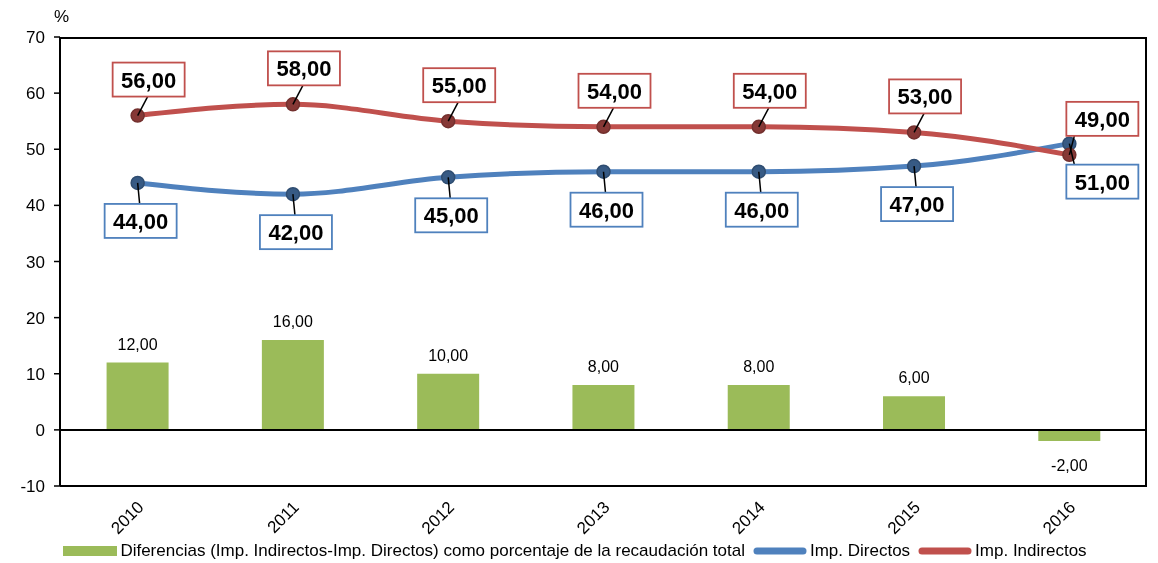 The image size is (1158, 563). I want to click on y-tick-label: 10, so click(35, 374).